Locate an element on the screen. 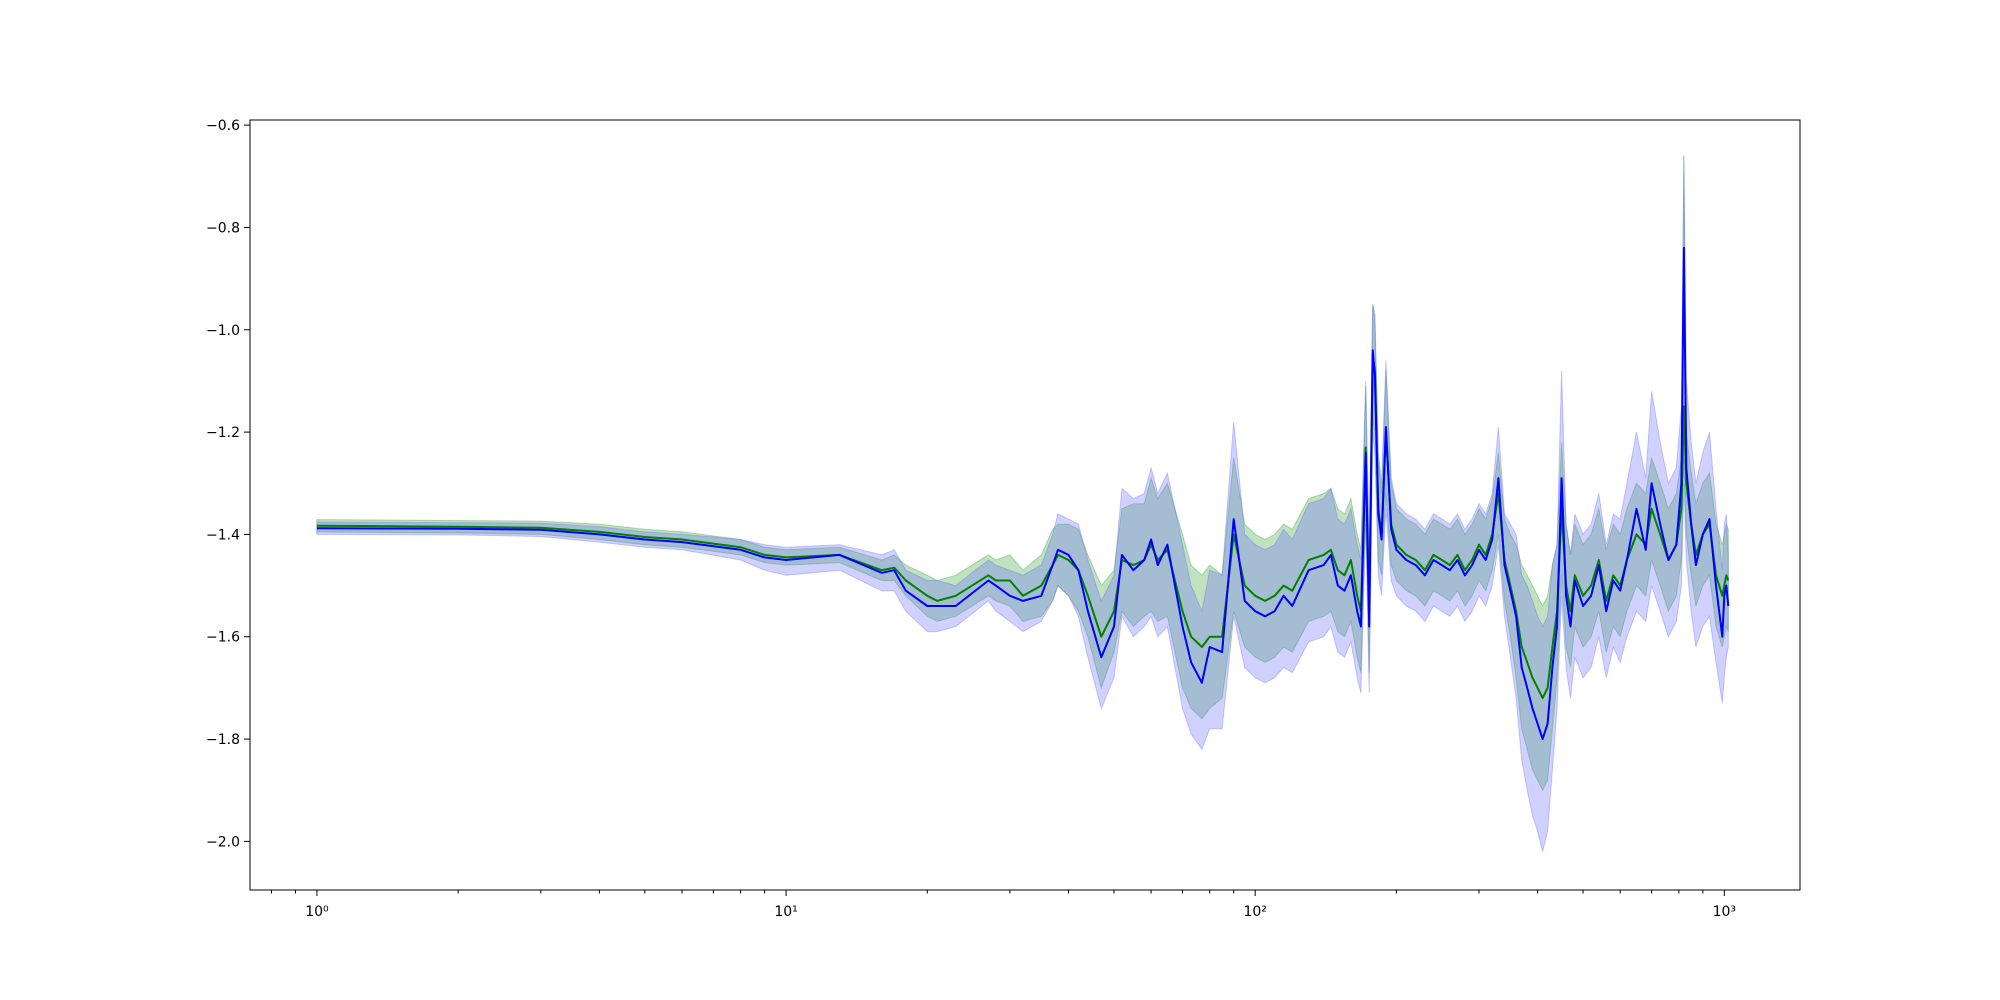 The width and height of the screenshot is (2000, 1000). x-tick-label: 10³ is located at coordinates (1724, 912).